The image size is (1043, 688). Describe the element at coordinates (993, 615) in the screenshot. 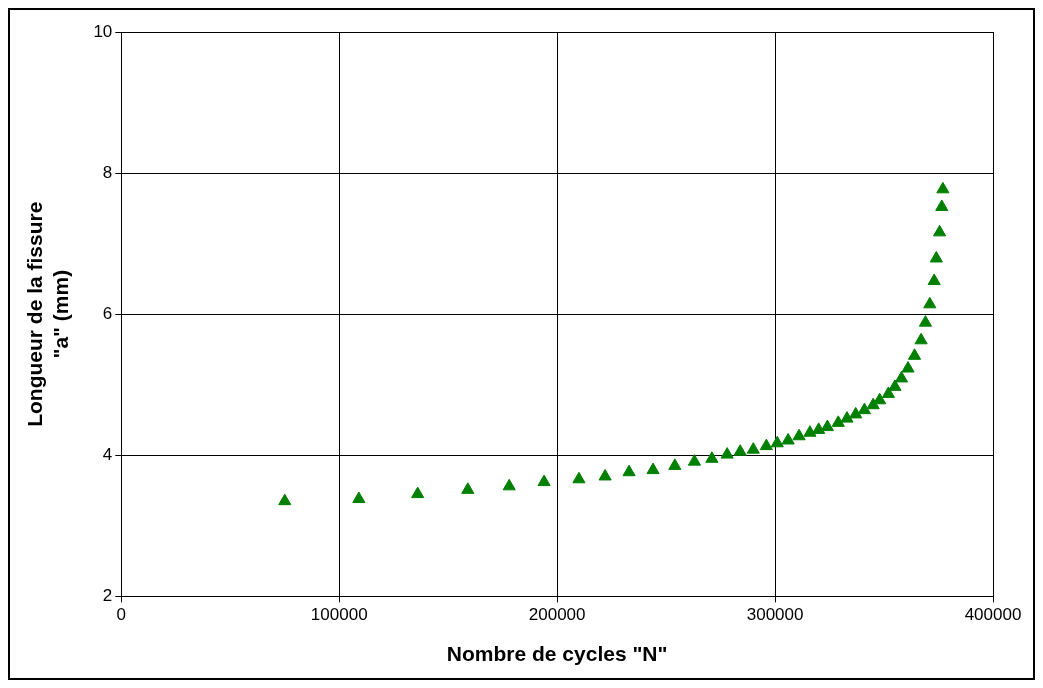

I see `x-tick-label: 400000` at that location.